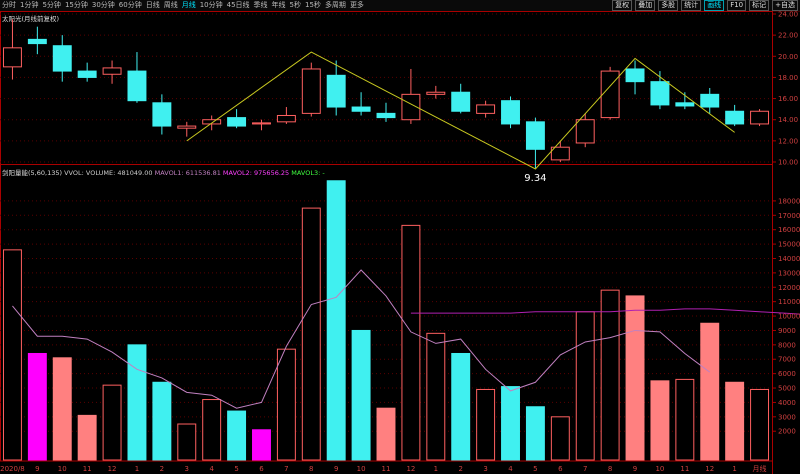 The width and height of the screenshot is (800, 474). I want to click on toolbar-button-1: 叠加, so click(645, 5).